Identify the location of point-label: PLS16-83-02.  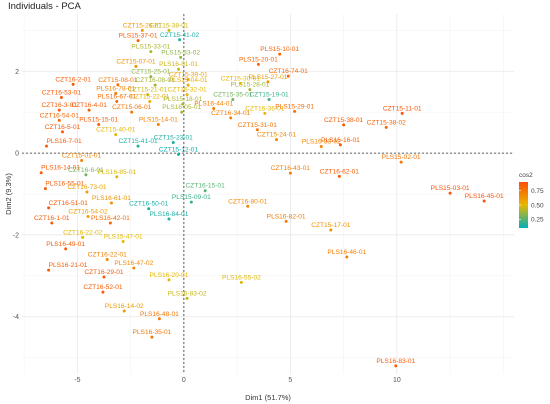
(321, 142).